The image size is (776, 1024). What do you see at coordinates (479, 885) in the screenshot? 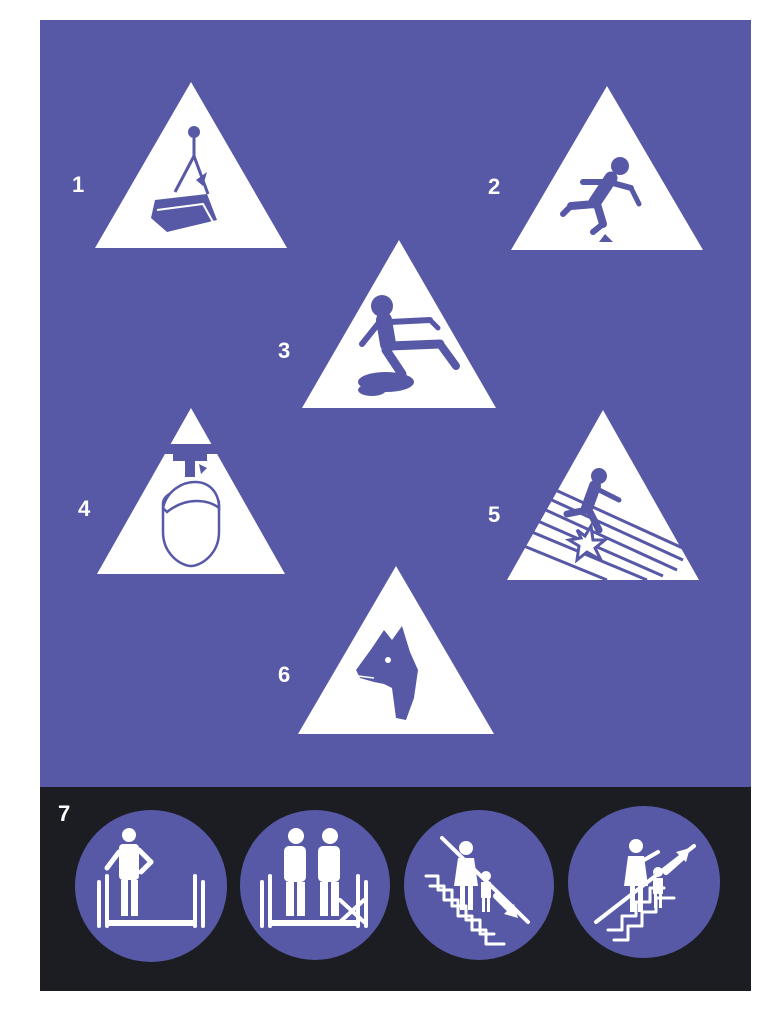
I see `escalator-down-icon` at bounding box center [479, 885].